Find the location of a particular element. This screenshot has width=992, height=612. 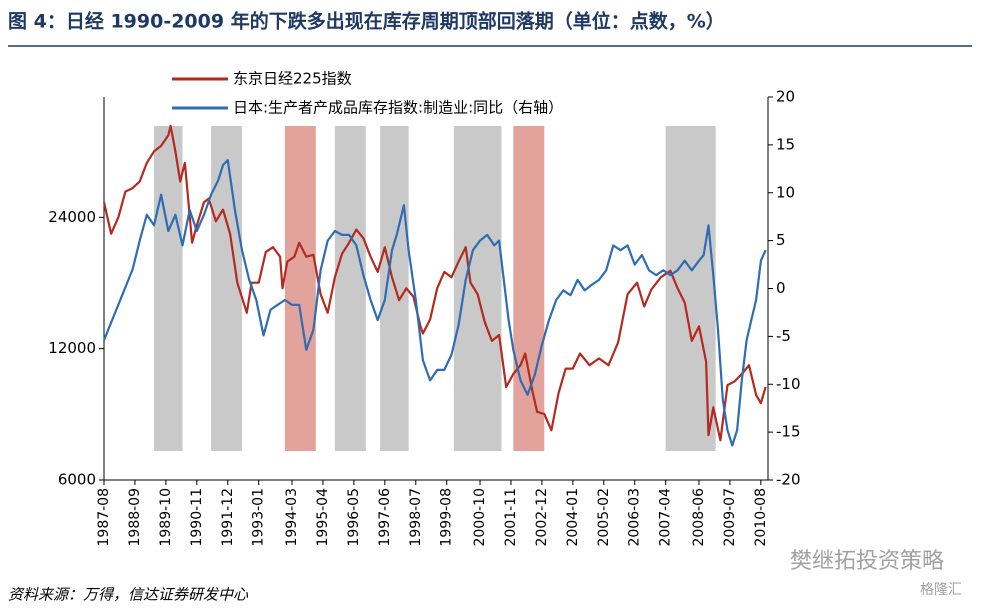

x-tick-label: 1996-05 is located at coordinates (354, 517).